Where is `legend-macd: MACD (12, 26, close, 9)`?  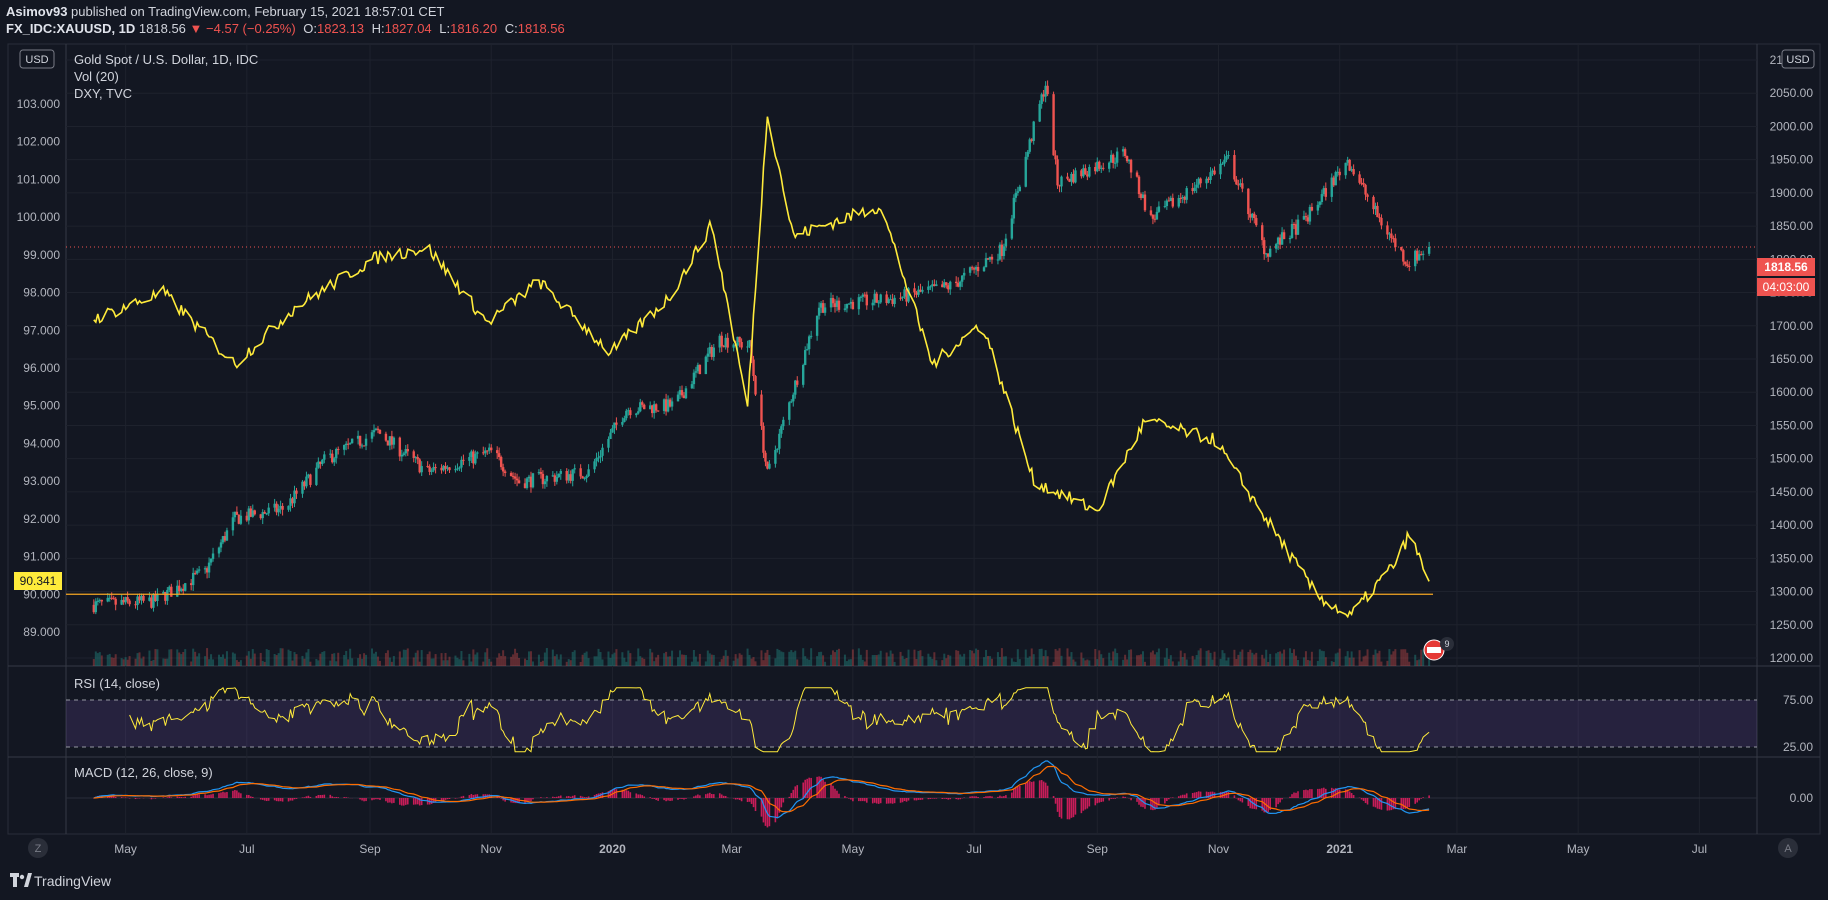 legend-macd: MACD (12, 26, close, 9) is located at coordinates (143, 772).